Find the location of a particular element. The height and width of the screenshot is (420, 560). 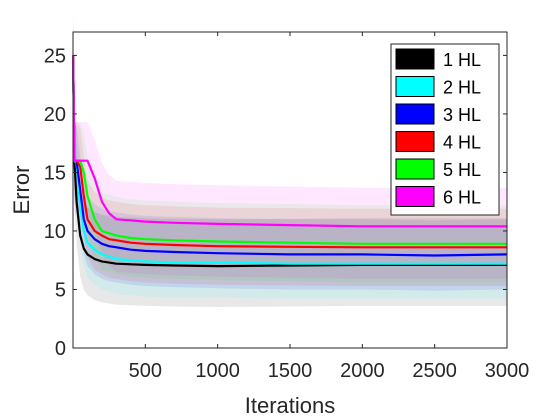

legend-label-6: 6 HL is located at coordinates (462, 198).